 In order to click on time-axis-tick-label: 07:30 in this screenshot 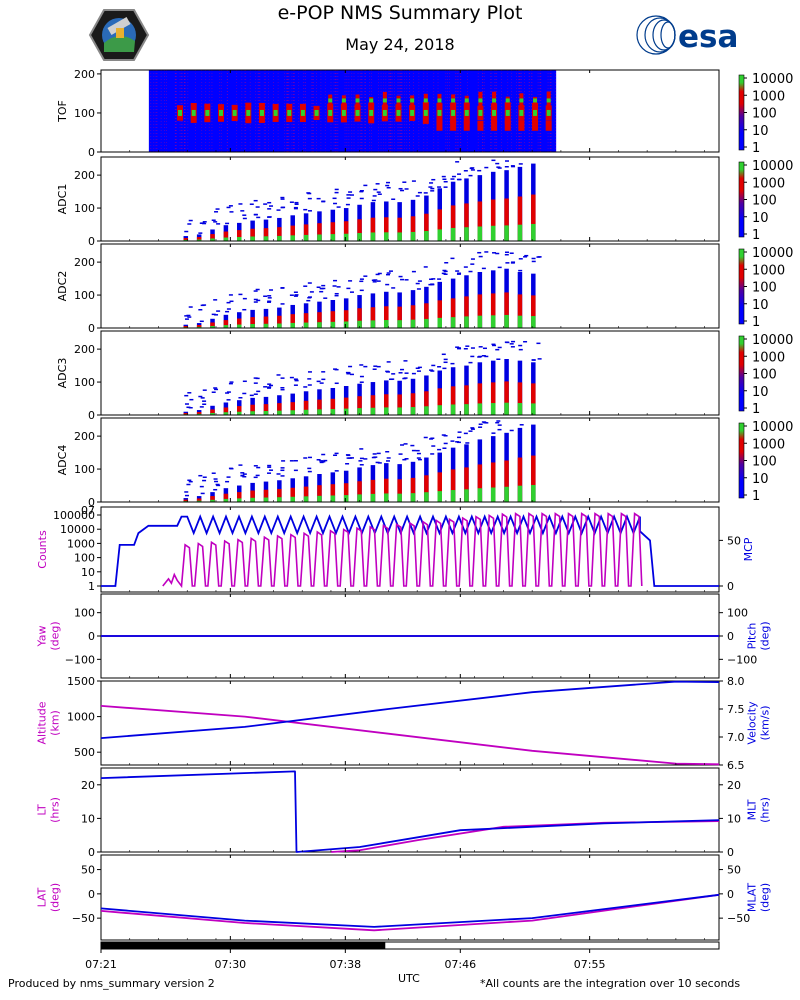, I will do `click(230, 964)`.